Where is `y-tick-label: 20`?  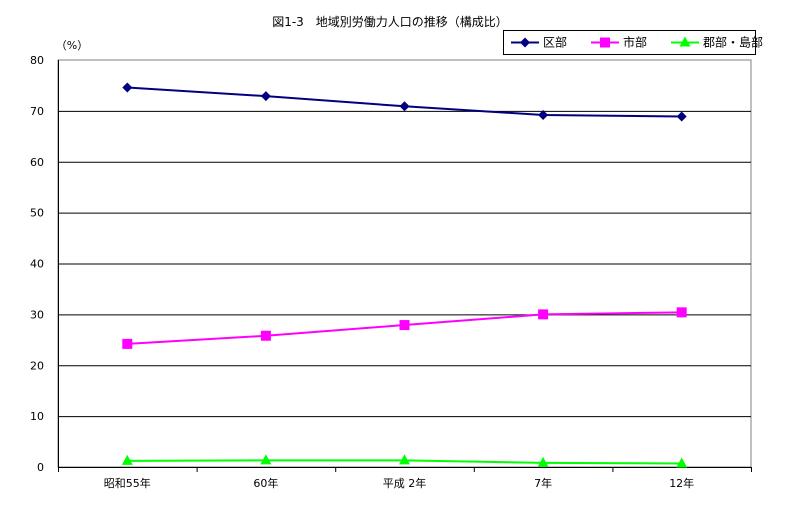
y-tick-label: 20 is located at coordinates (37, 365).